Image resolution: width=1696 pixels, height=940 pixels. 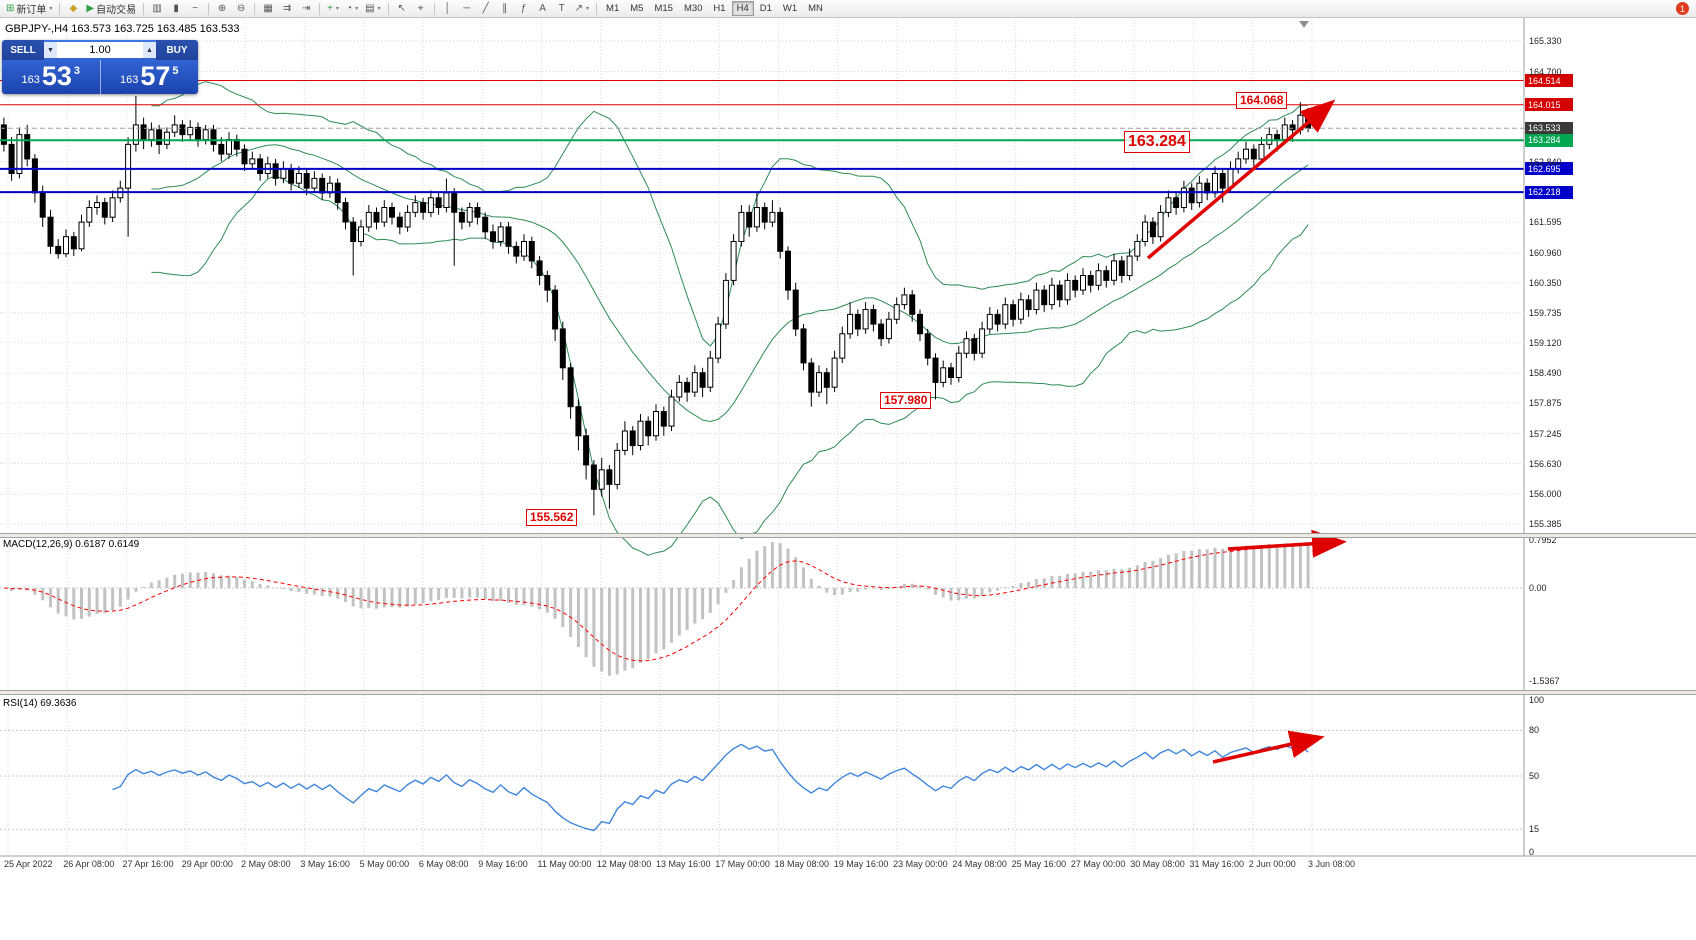 What do you see at coordinates (421, 9) in the screenshot?
I see `crosshair-button: ⌖` at bounding box center [421, 9].